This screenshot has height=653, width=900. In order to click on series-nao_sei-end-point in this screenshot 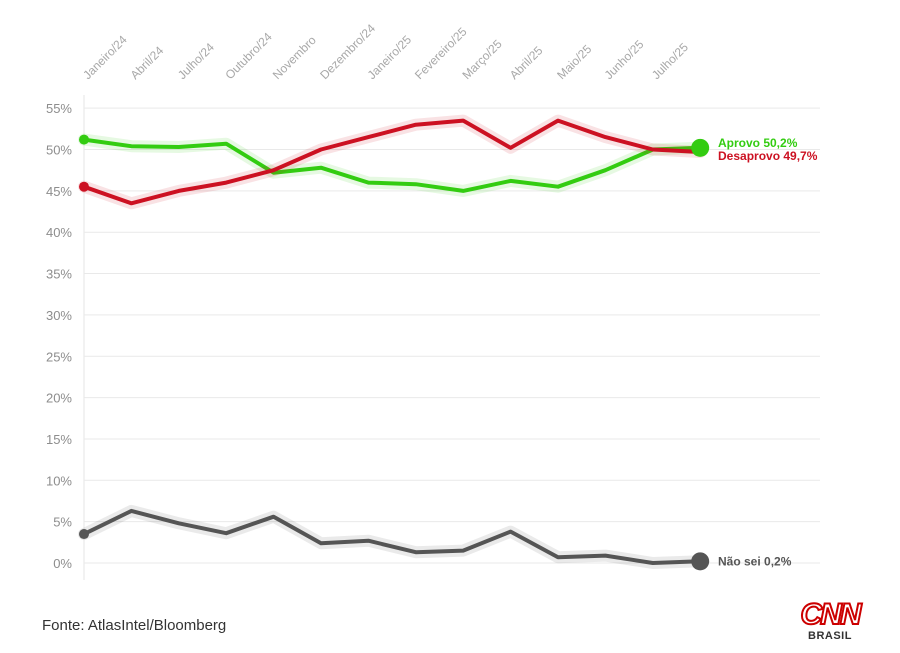, I will do `click(700, 561)`.